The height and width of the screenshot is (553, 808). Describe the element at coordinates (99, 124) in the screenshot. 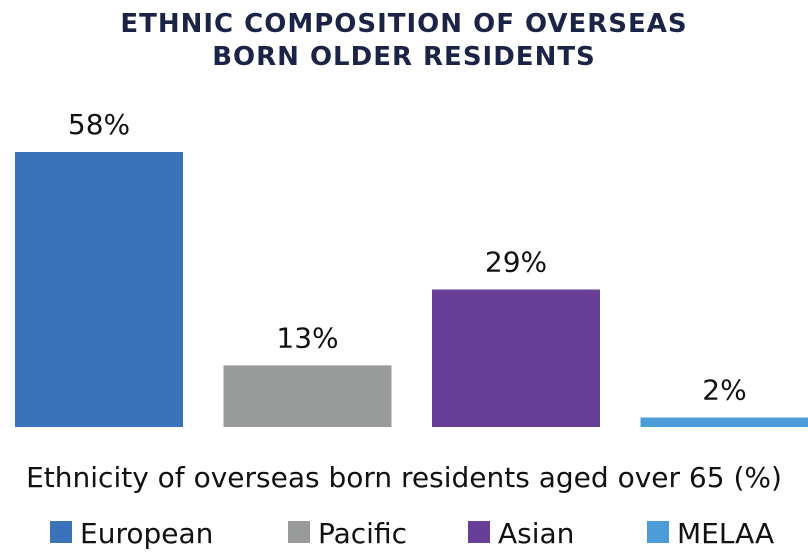

I see `data-label: 58%` at that location.